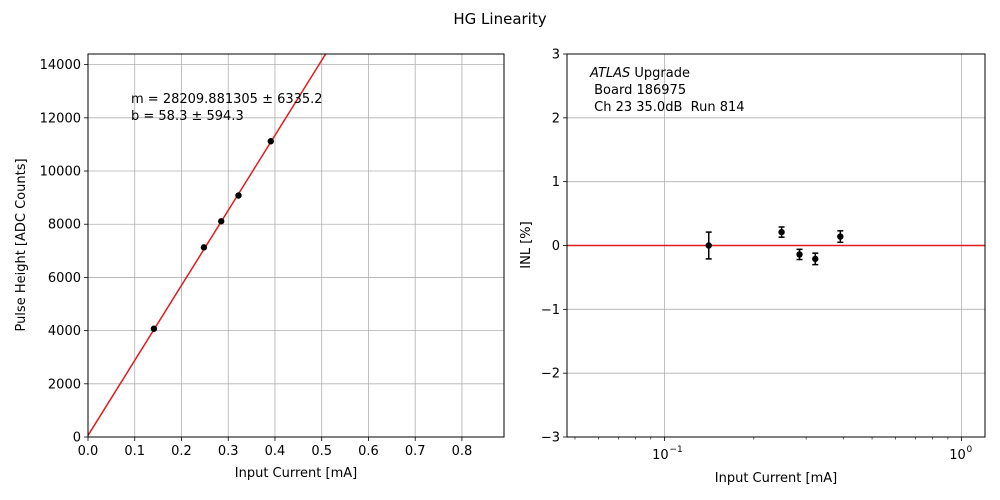 The height and width of the screenshot is (500, 1000). I want to click on right-y-tick-label: 2, so click(556, 118).